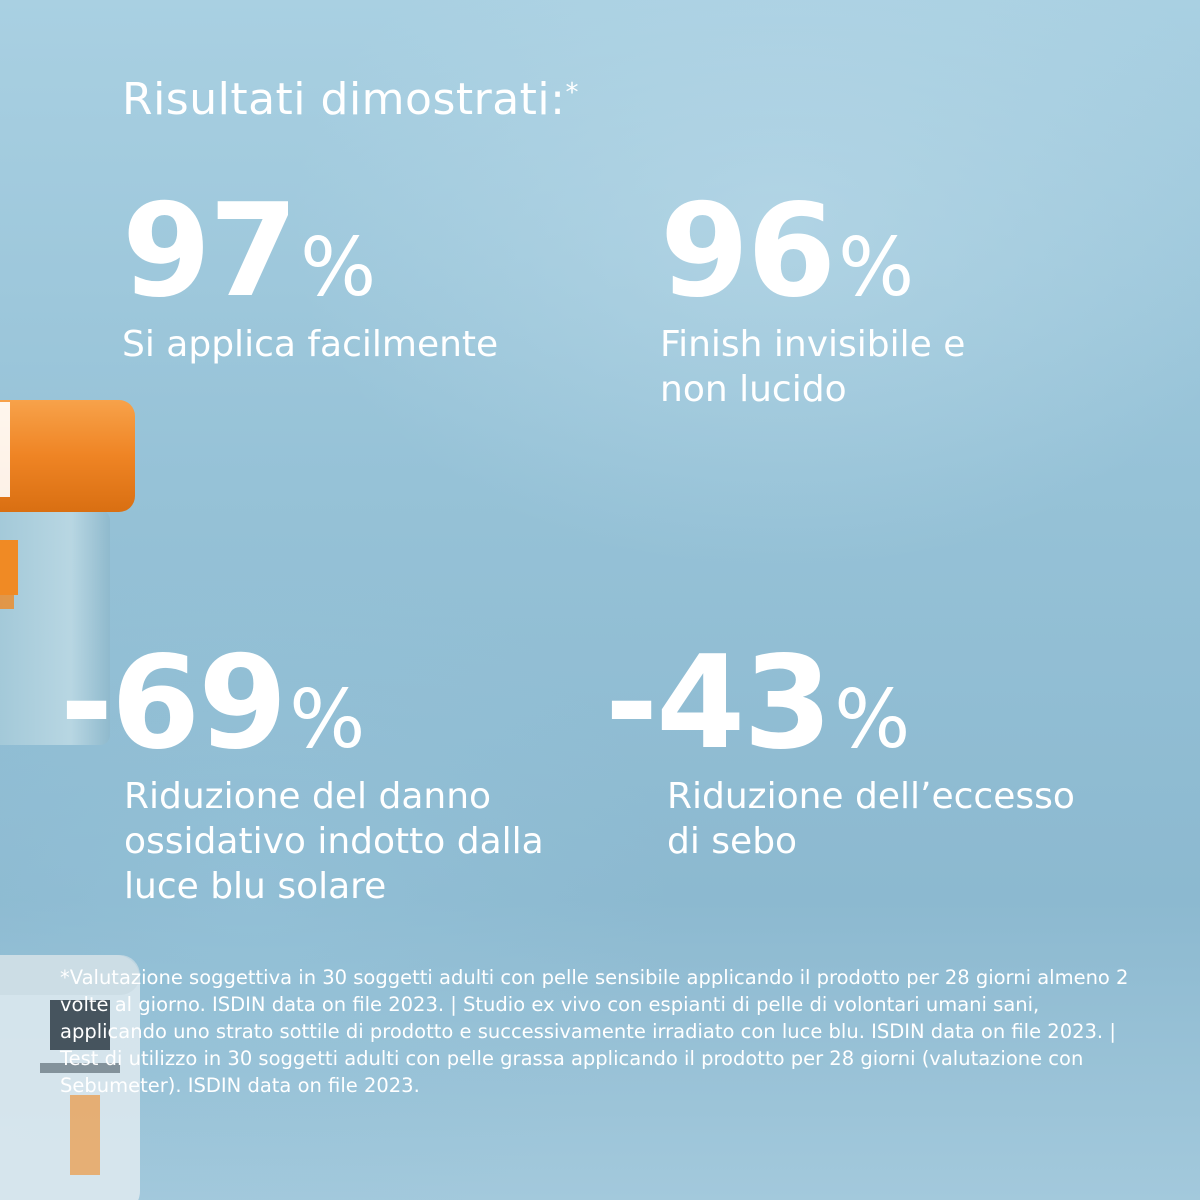 The width and height of the screenshot is (1200, 1200). Describe the element at coordinates (173, 703) in the screenshot. I see `stat-value: -69` at that location.